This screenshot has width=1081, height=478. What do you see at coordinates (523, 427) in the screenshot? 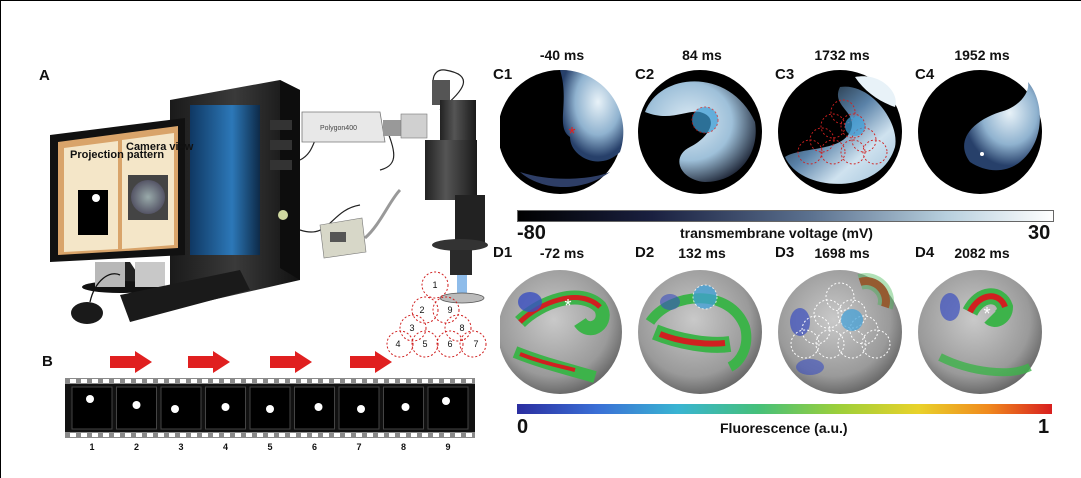
I see `fluor-bar-min: 0` at bounding box center [523, 427].